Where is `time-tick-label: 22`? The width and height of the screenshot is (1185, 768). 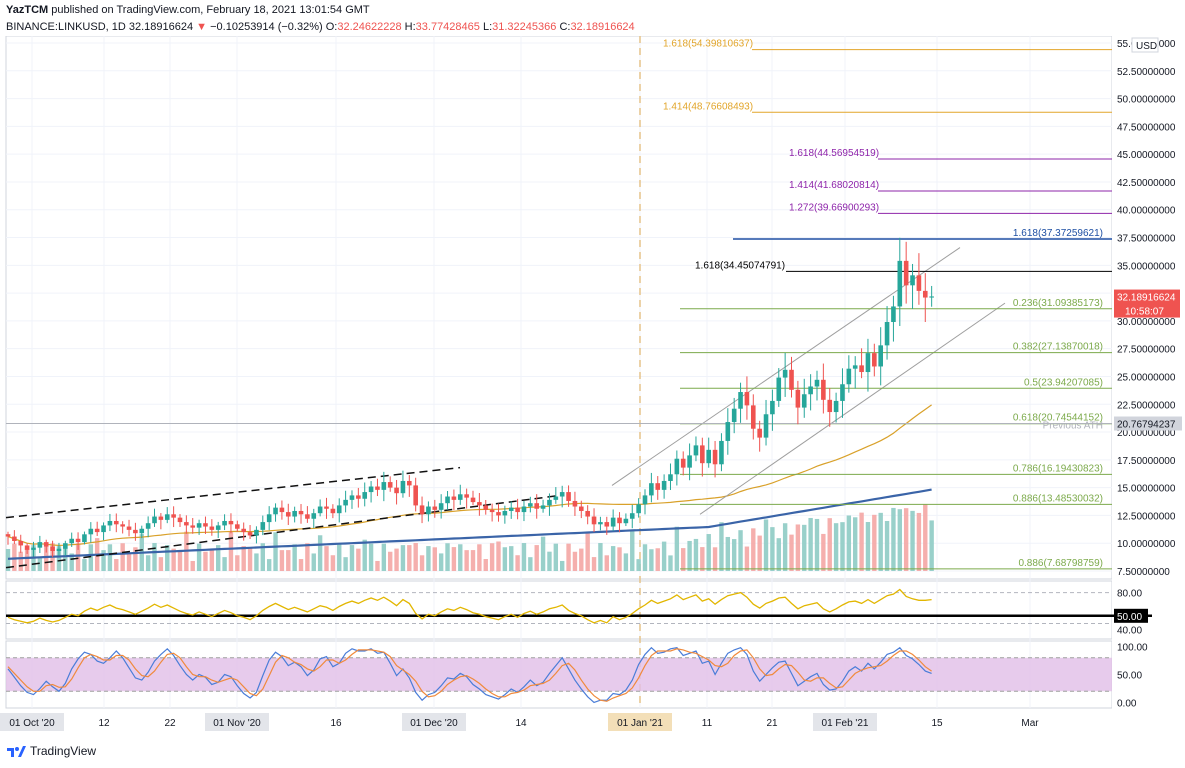
time-tick-label: 22 is located at coordinates (170, 723).